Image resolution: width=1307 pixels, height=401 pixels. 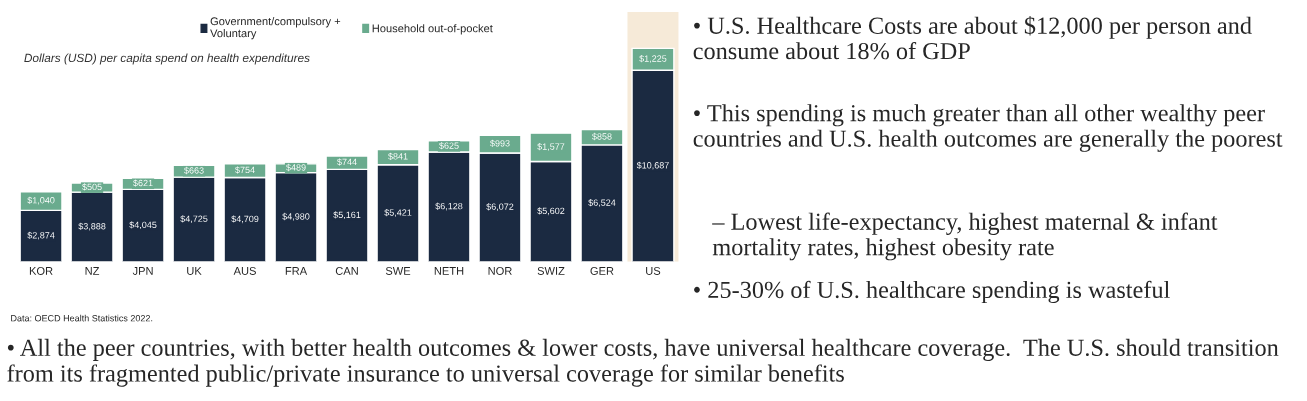 What do you see at coordinates (602, 271) in the screenshot?
I see `x-tick-label: GER` at bounding box center [602, 271].